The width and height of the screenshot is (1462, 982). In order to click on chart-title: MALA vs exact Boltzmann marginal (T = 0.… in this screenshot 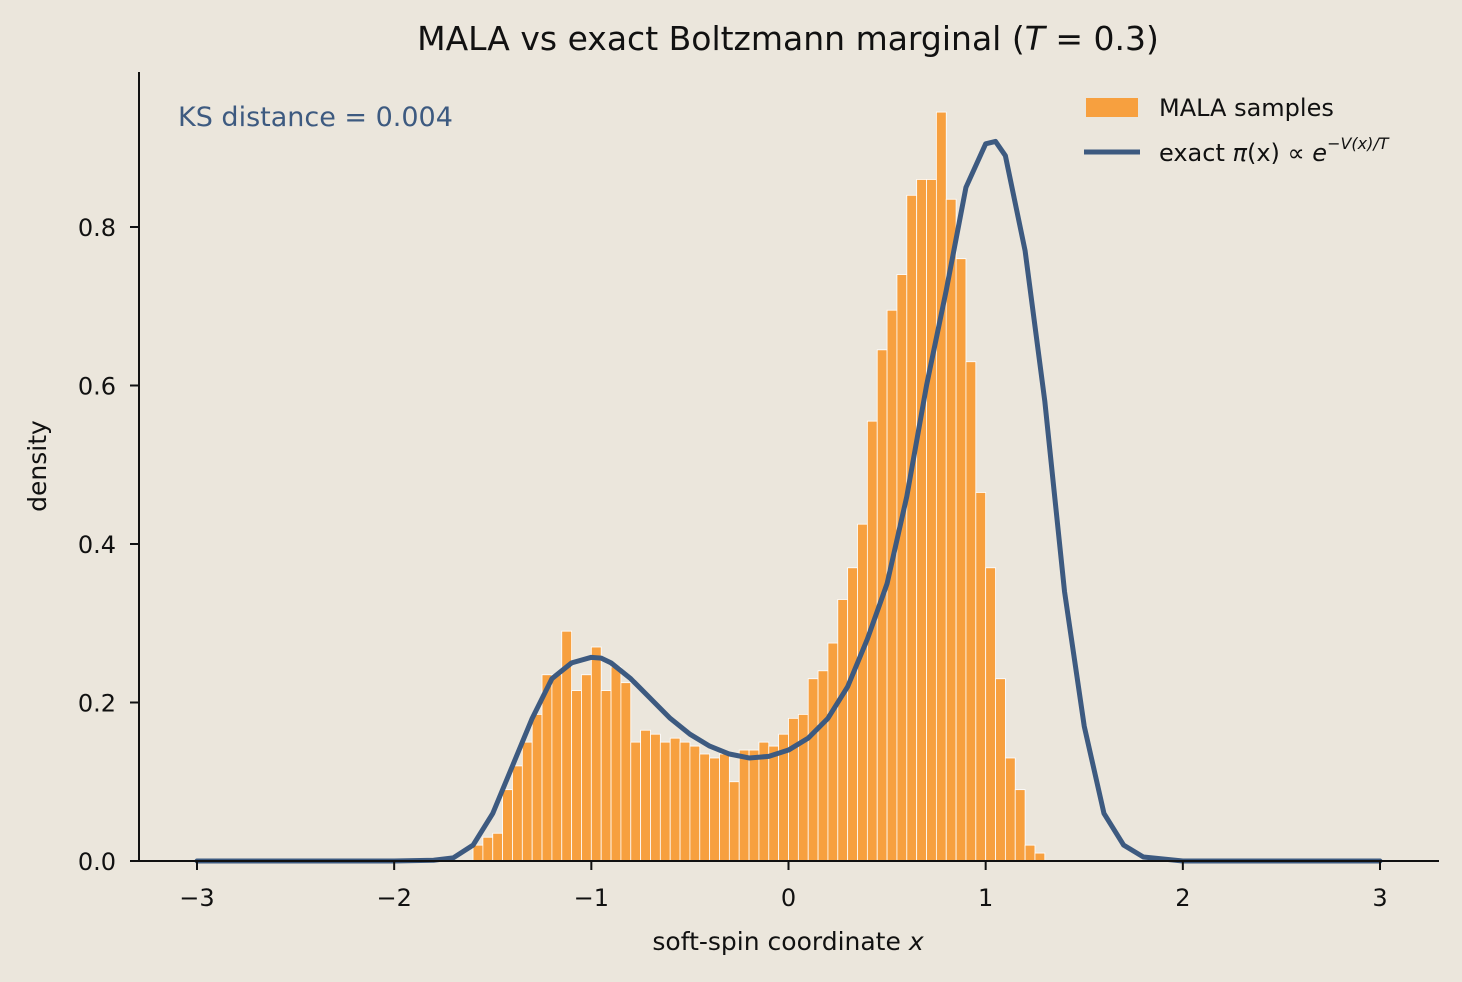, I will do `click(788, 38)`.